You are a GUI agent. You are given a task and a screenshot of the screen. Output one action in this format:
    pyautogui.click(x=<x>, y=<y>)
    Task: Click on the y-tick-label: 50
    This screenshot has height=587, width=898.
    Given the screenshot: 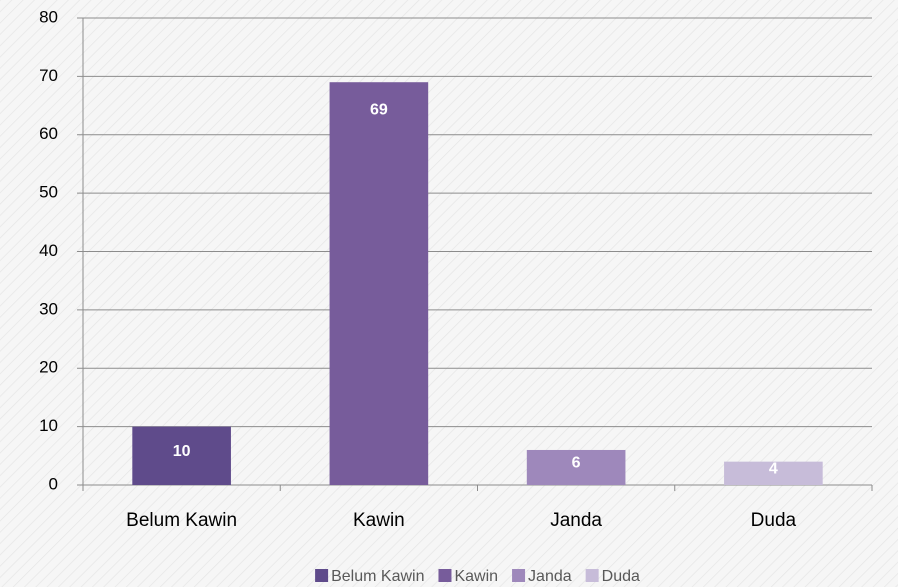 What is the action you would take?
    pyautogui.click(x=48, y=192)
    